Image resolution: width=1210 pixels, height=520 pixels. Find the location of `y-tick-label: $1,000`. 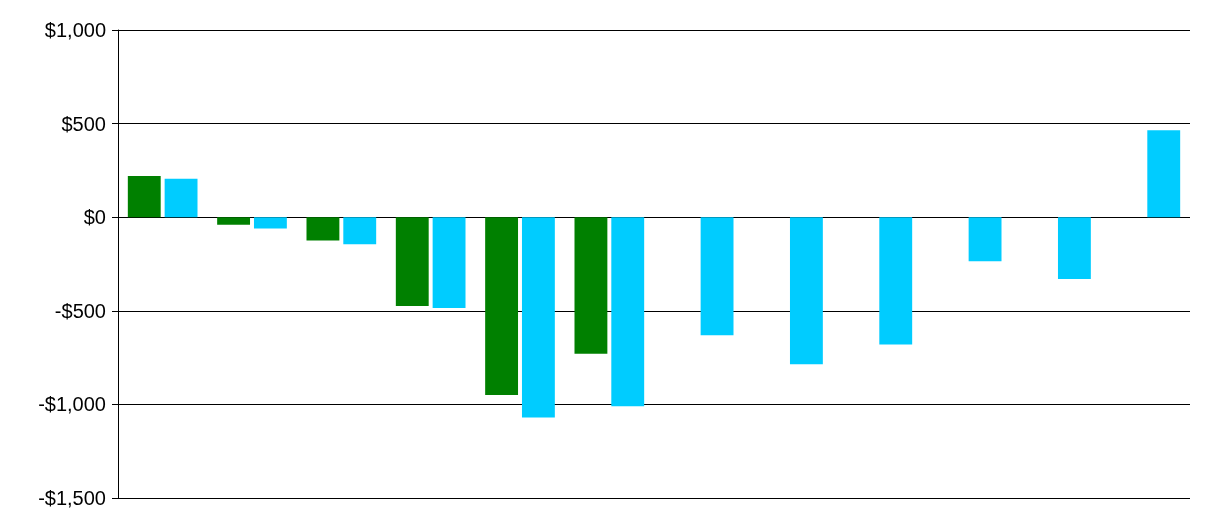

y-tick-label: $1,000 is located at coordinates (75, 30).